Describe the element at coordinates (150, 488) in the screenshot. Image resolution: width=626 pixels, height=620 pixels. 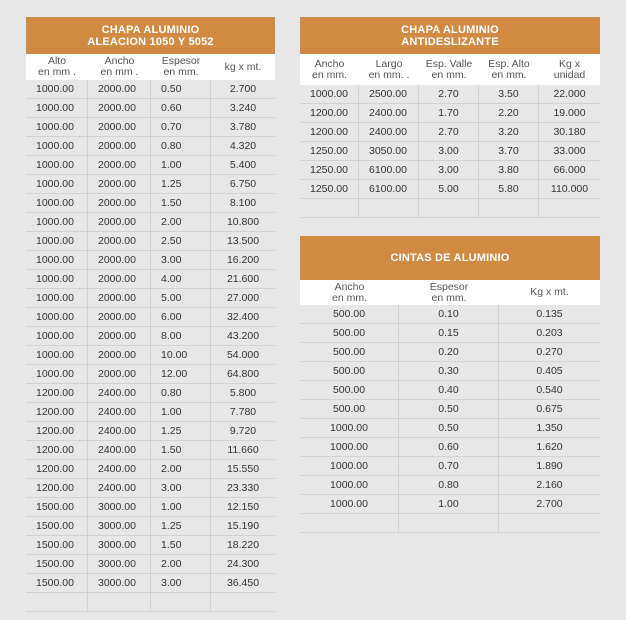
I see `table-row: 1200.00 2400.00 3.00 23.330` at that location.